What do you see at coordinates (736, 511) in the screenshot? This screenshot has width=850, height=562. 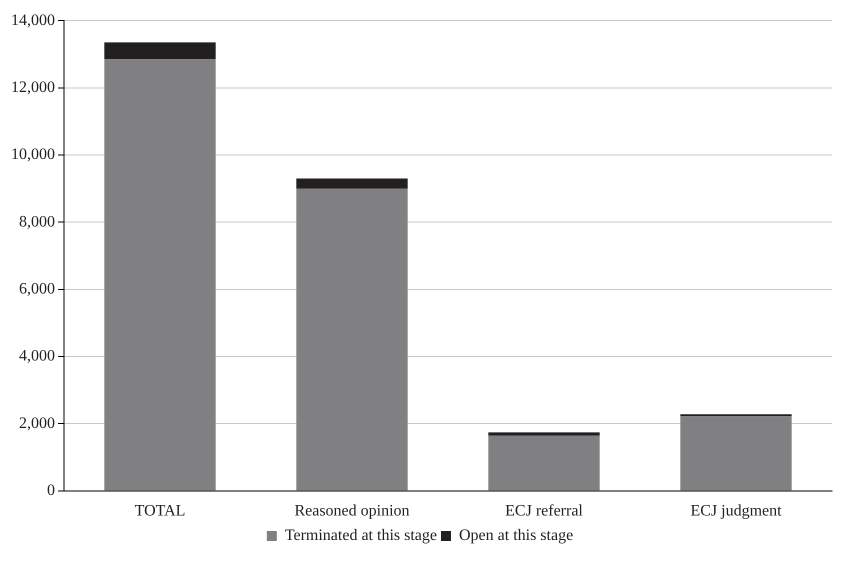 I see `x-tick-label: ECJ judgment` at bounding box center [736, 511].